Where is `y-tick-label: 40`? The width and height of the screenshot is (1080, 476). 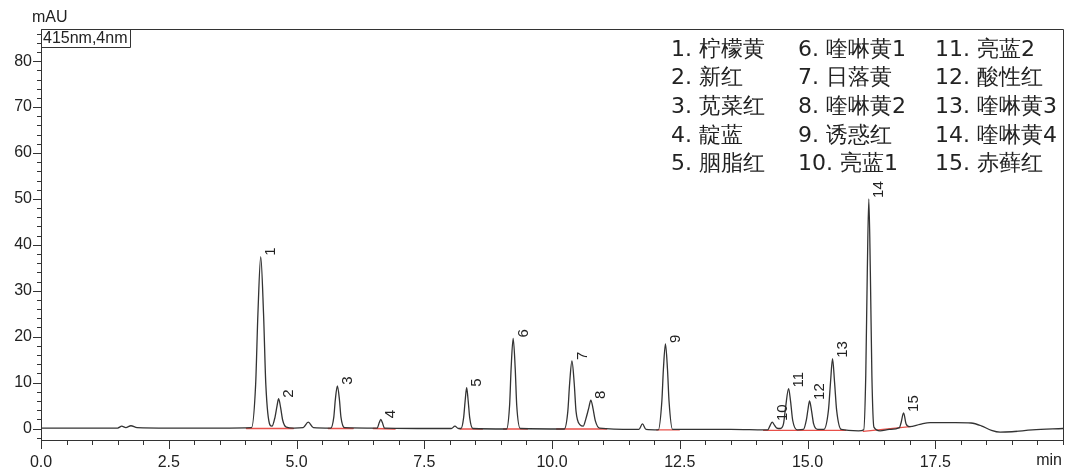 y-tick-label: 40 is located at coordinates (23, 244).